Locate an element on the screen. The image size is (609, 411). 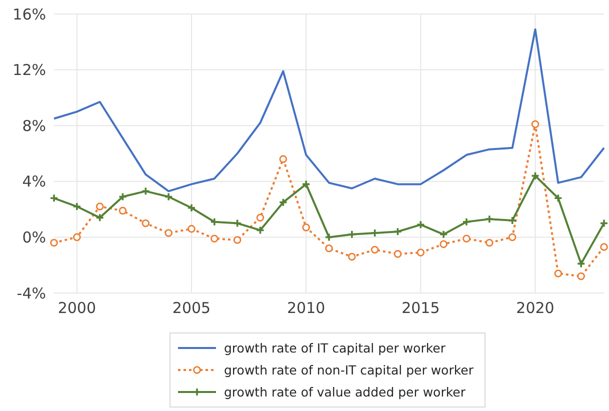
x-tick-label: 2000 is located at coordinates (77, 308).